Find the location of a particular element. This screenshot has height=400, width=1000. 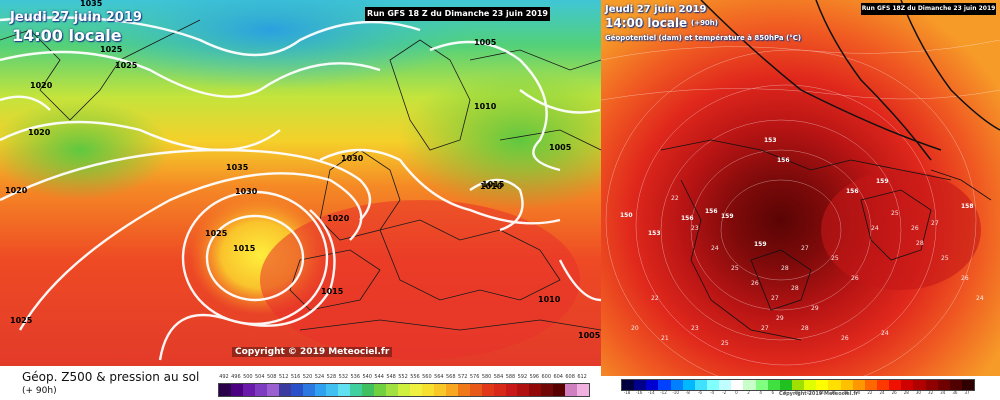

scale-label: 37 is located at coordinates (967, 392).